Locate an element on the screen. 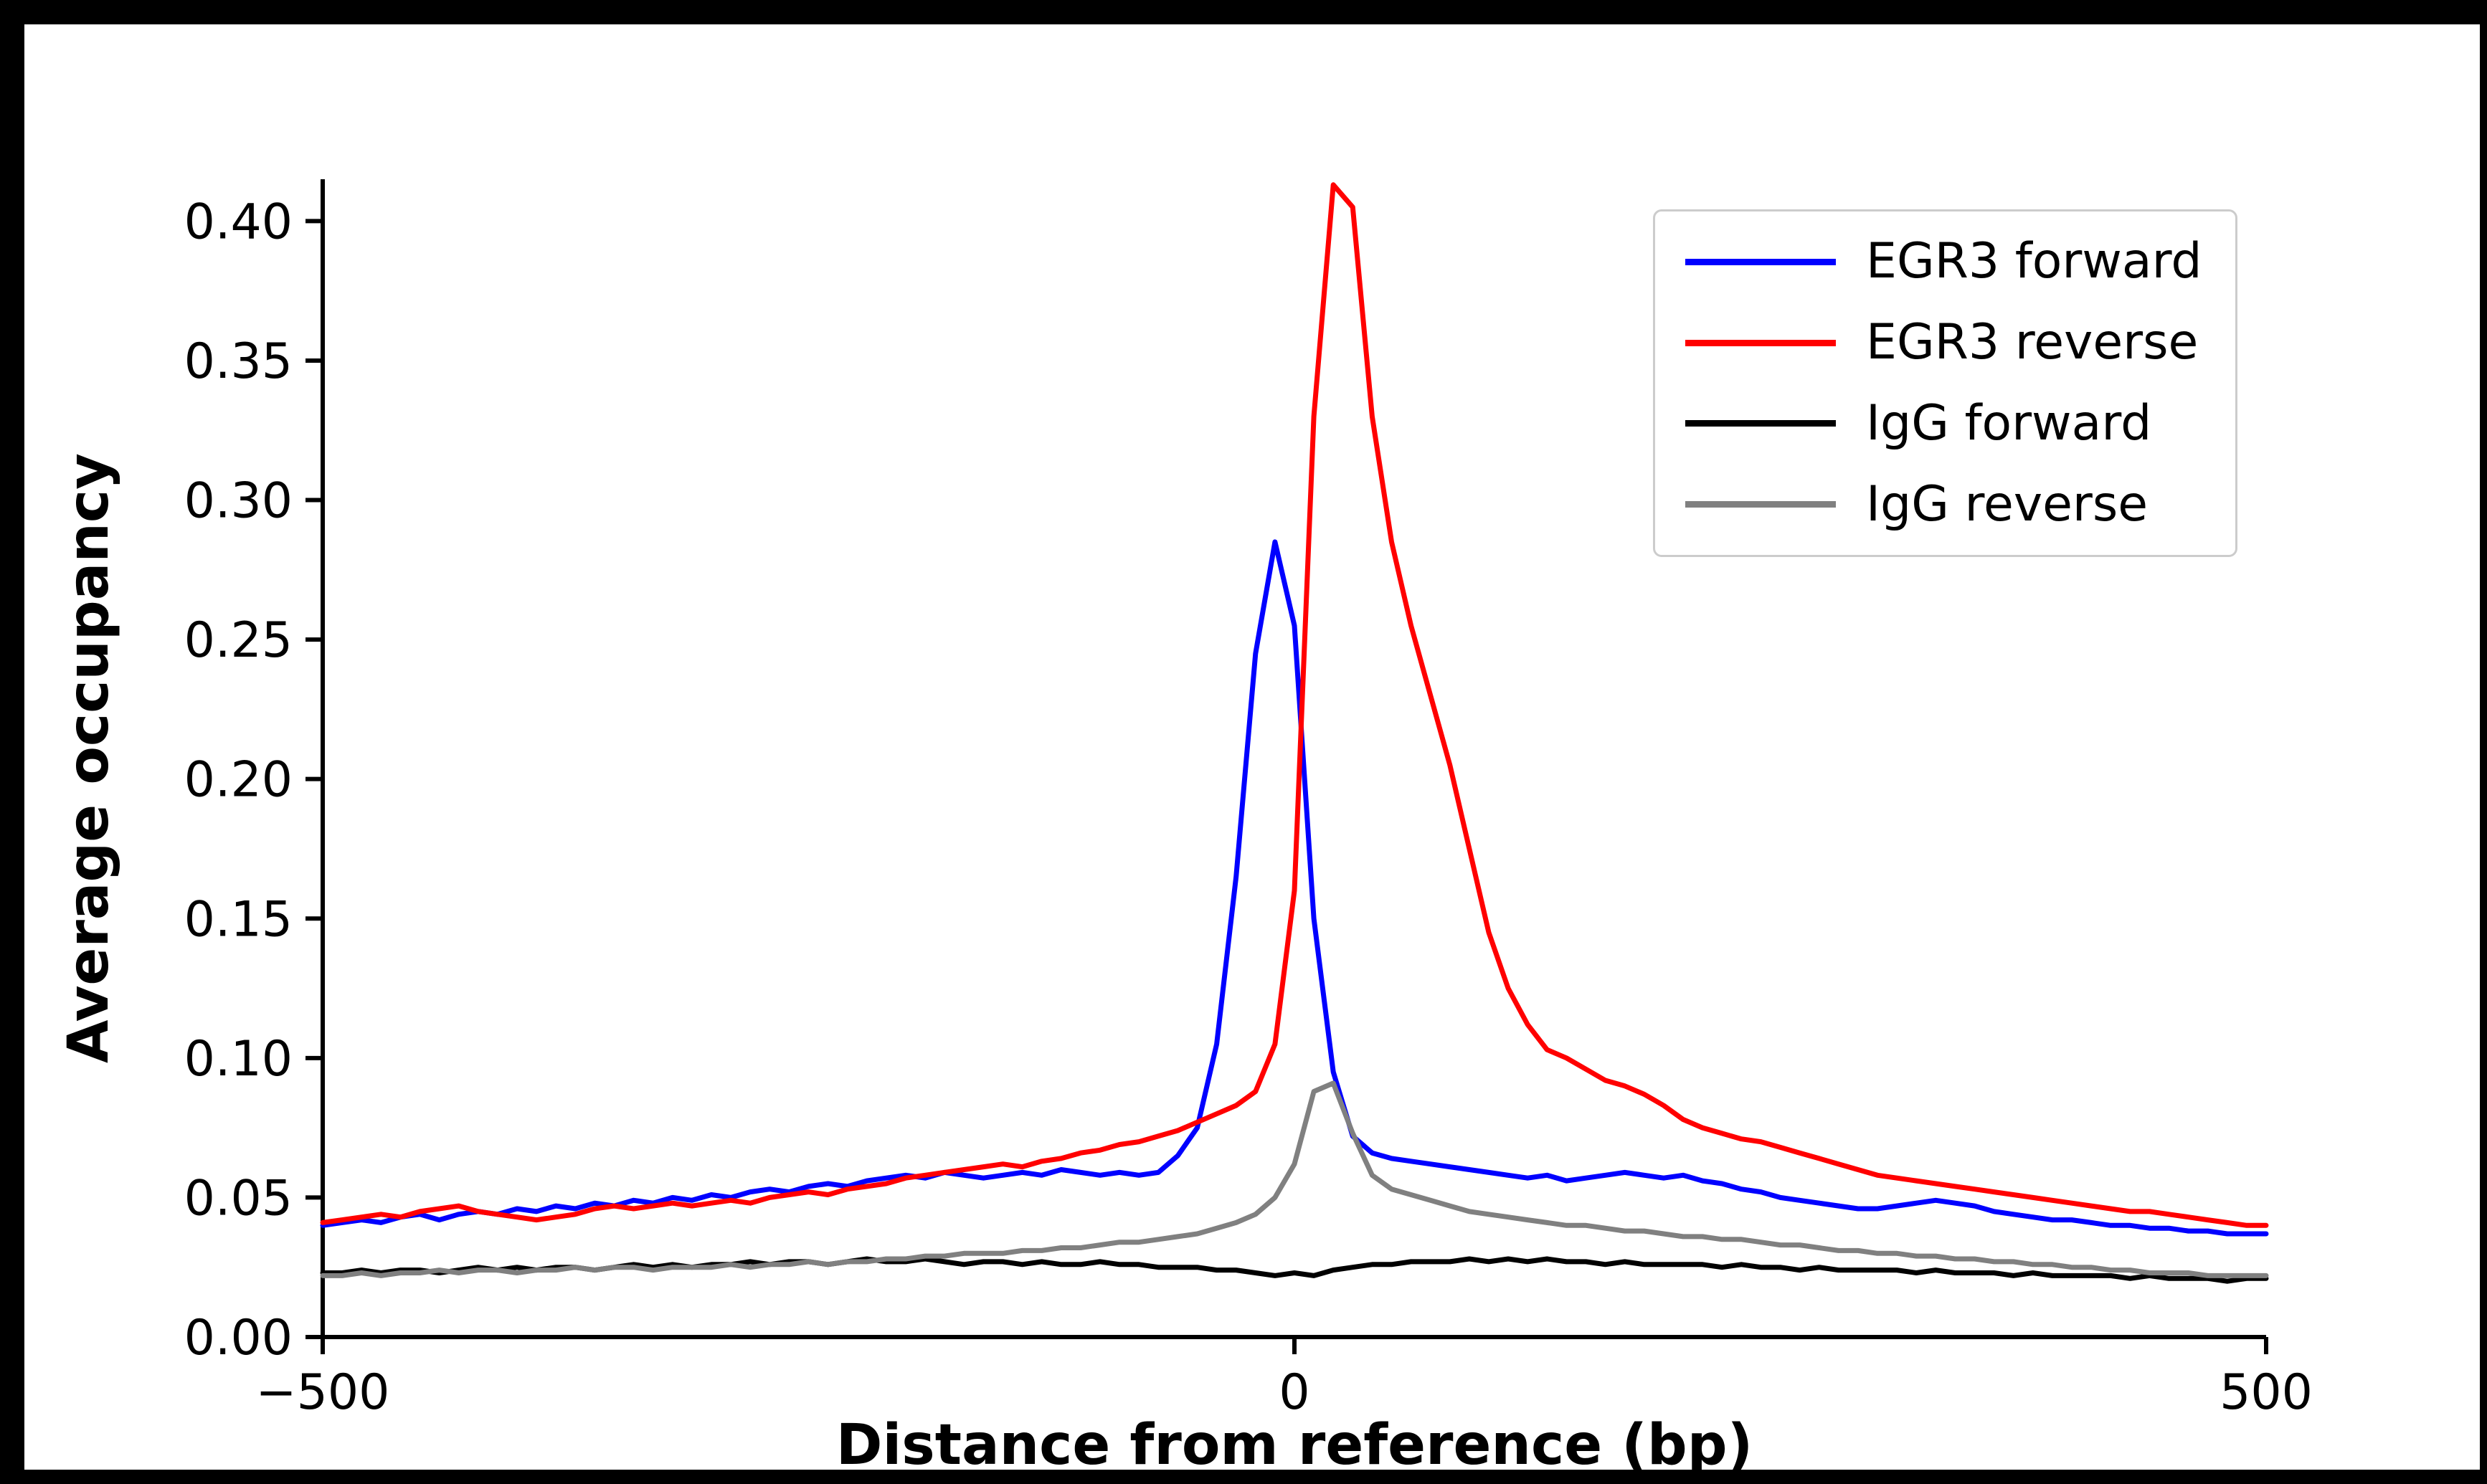  legend-line-sample-igg-reverse is located at coordinates (1760, 505).